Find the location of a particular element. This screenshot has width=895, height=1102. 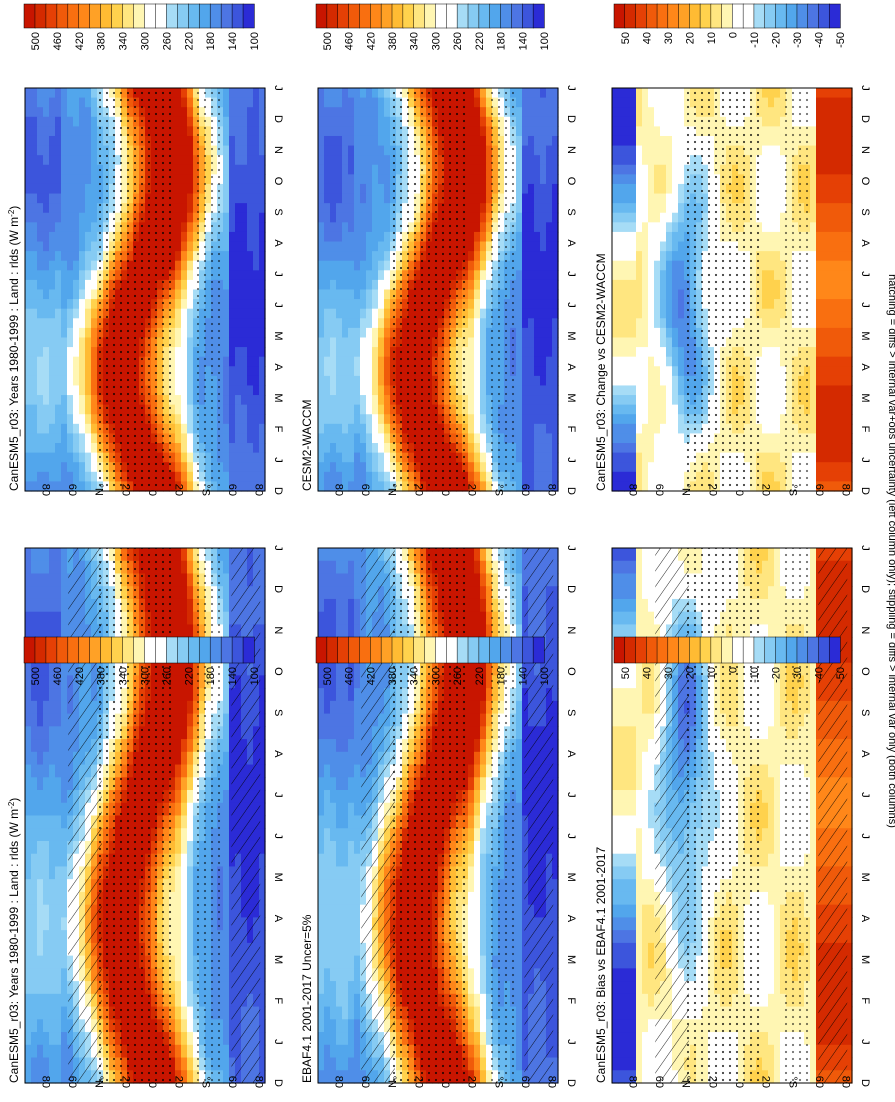

month-tick-label: O is located at coordinates (278, 671).